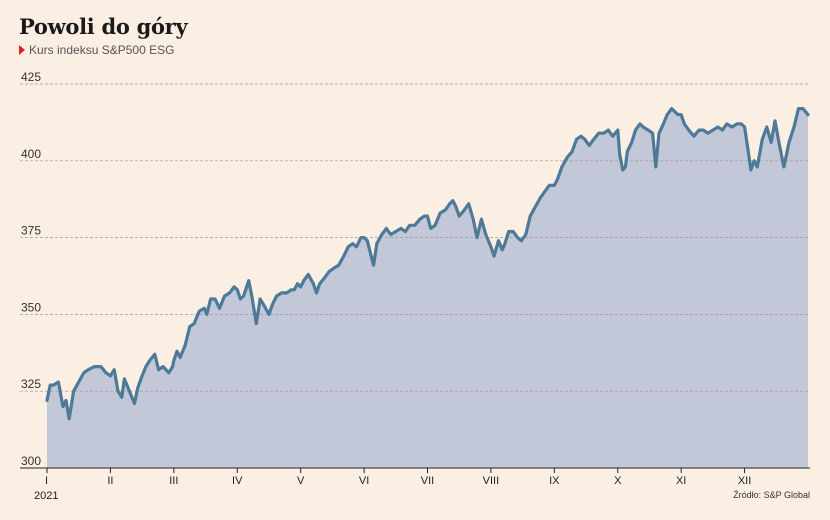 This screenshot has width=830, height=520. What do you see at coordinates (46, 496) in the screenshot?
I see `year-label: 2021` at bounding box center [46, 496].